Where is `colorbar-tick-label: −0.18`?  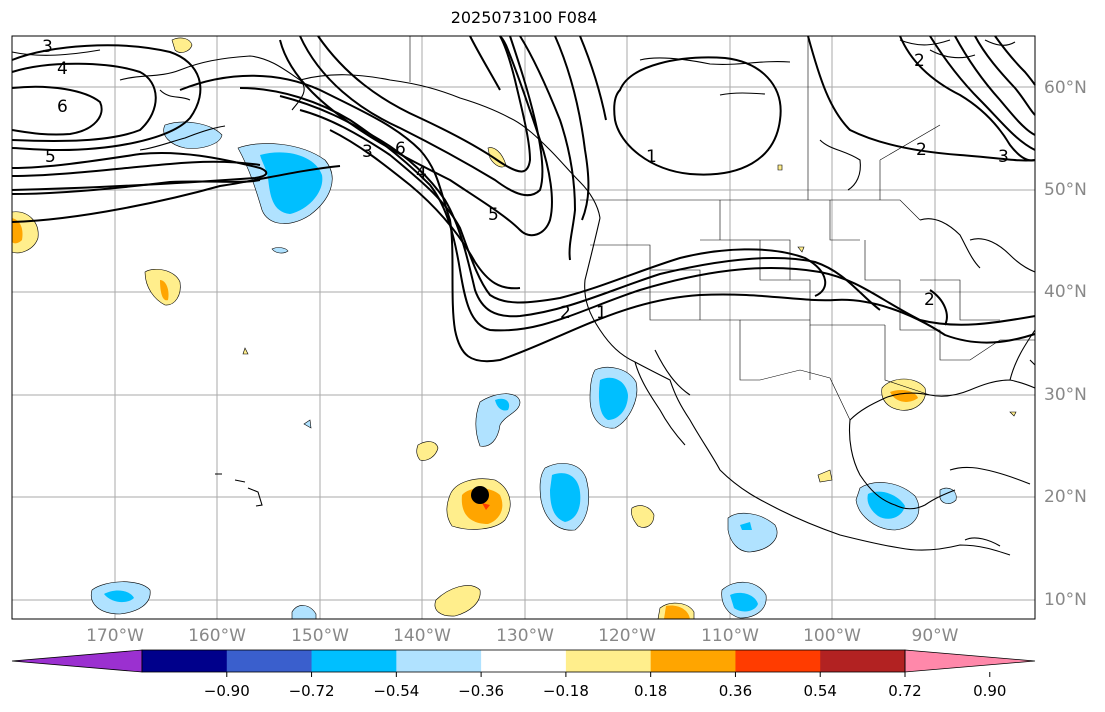 colorbar-tick-label: −0.18 is located at coordinates (565, 691).